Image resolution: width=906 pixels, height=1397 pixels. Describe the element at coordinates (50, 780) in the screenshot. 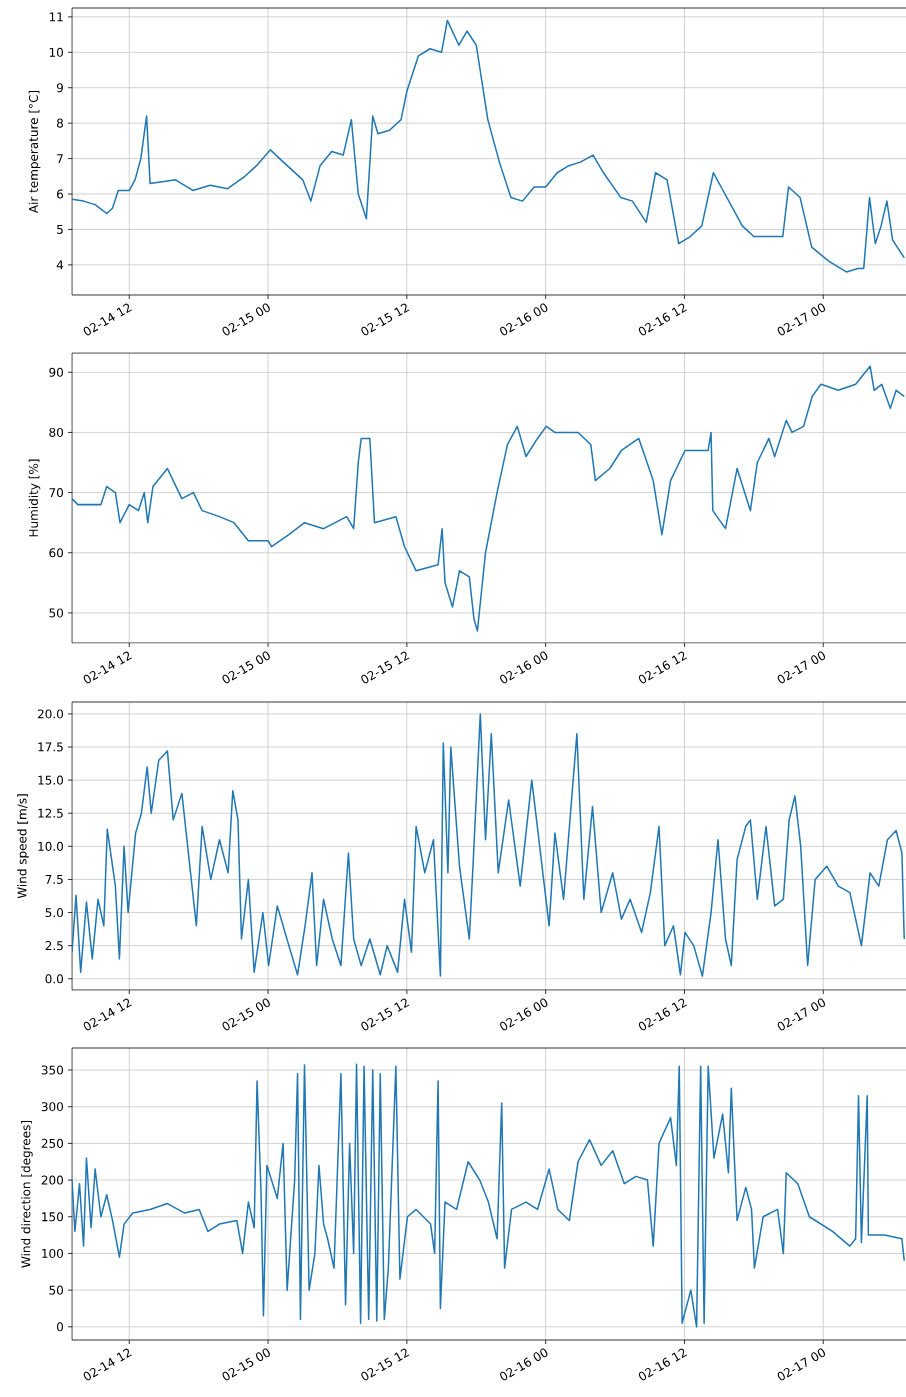

I see `y-tick-label: 15.0` at that location.